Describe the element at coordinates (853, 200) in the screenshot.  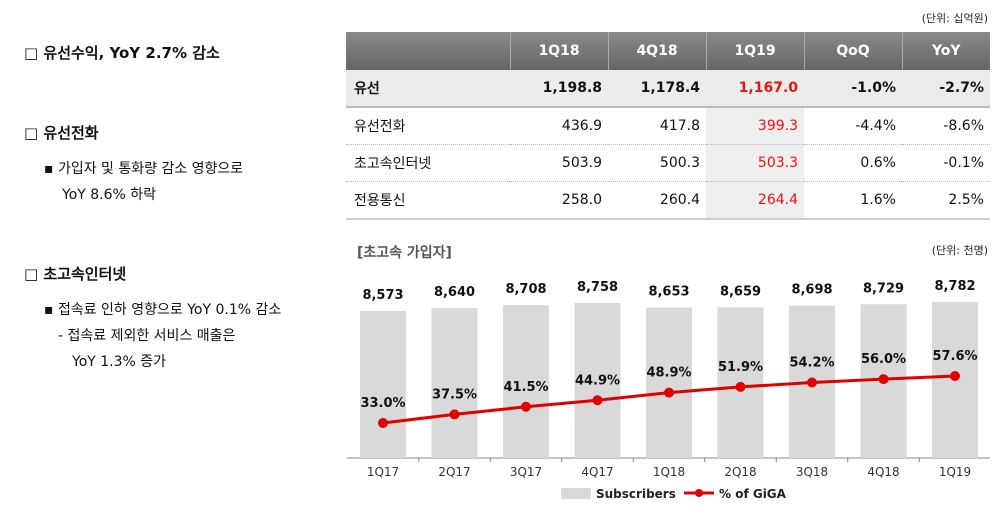
I see `table-cell: 1.6%` at that location.